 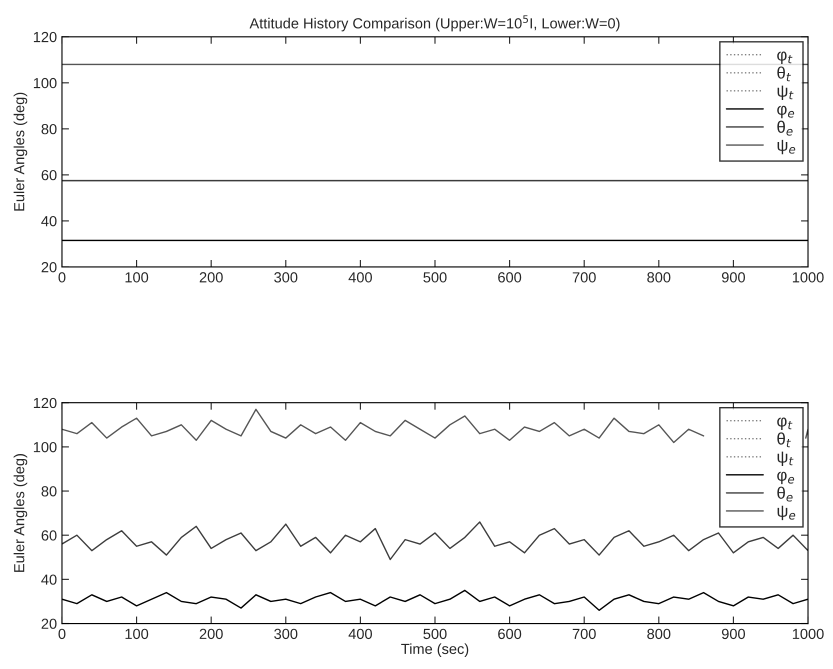 I want to click on x-axis-title: Time (sec), so click(x=434, y=650).